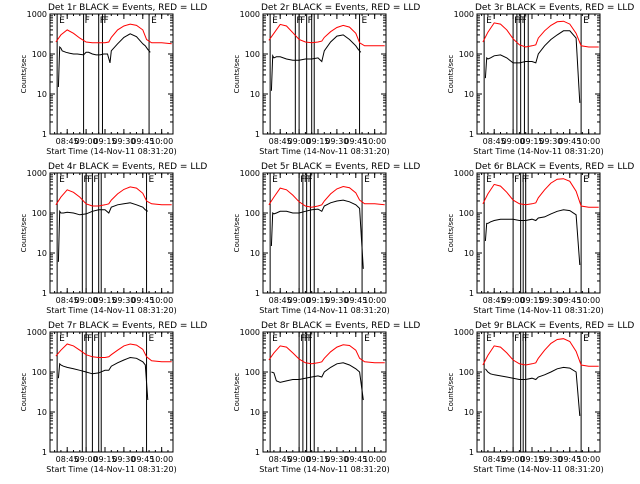 The width and height of the screenshot is (640, 484). Describe the element at coordinates (554, 326) in the screenshot. I see `panel-title: Det 9r BLACK = Events, RED = LLD` at that location.